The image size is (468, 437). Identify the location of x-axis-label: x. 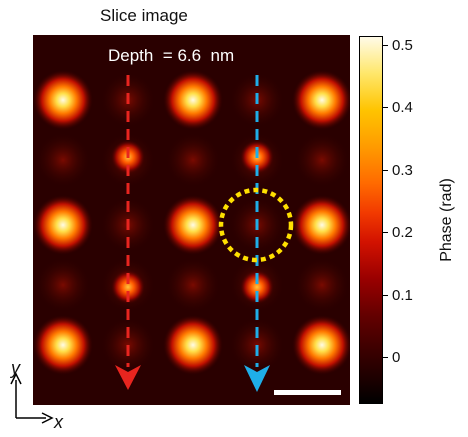
(58, 422).